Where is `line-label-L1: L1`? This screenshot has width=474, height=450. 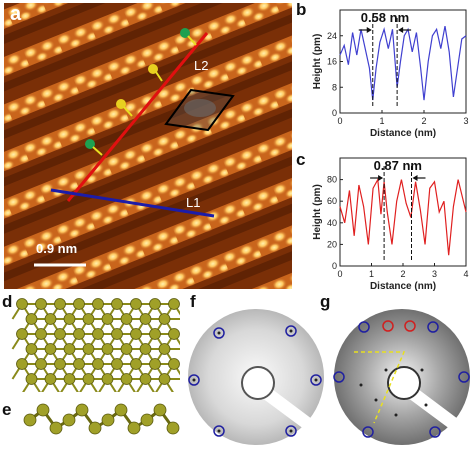
line-label-L1: L1 is located at coordinates (193, 202).